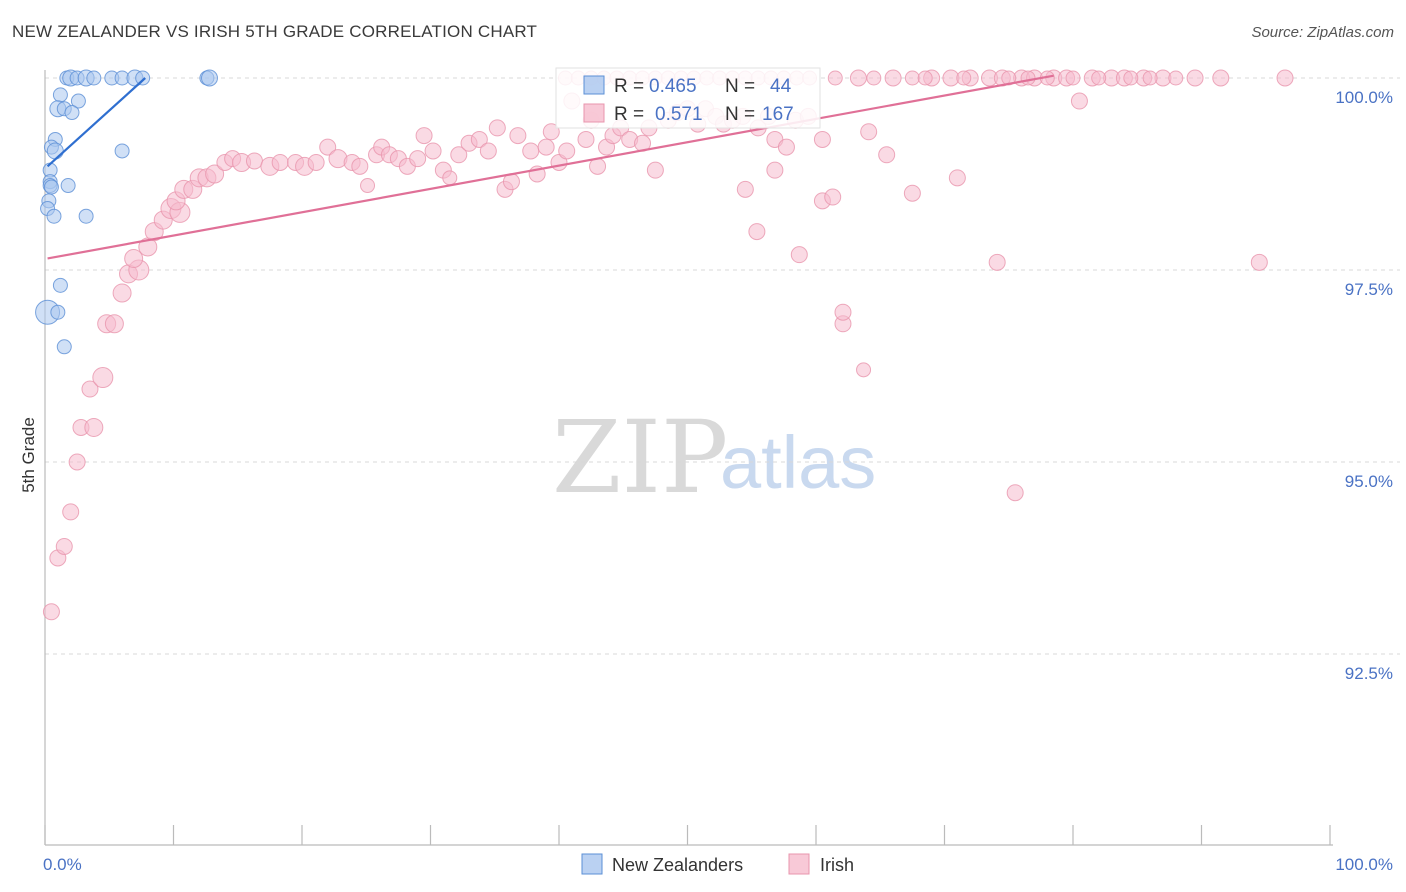 This screenshot has height=892, width=1406. I want to click on legend-r-value-new-zealanders: 0.465, so click(673, 86).